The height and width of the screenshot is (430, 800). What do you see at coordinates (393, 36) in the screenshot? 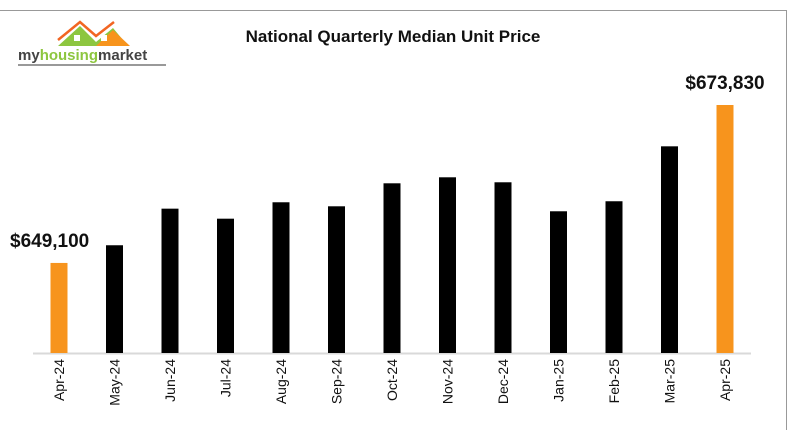
I see `chart-title: National Quarterly Median Unit Price` at bounding box center [393, 36].